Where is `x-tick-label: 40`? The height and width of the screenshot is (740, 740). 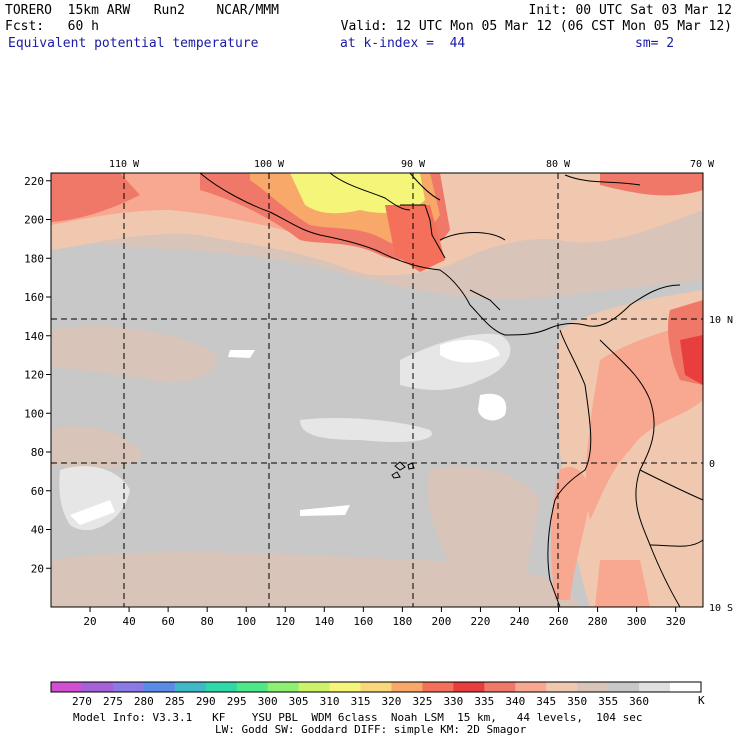
x-tick-label: 40 is located at coordinates (128, 621).